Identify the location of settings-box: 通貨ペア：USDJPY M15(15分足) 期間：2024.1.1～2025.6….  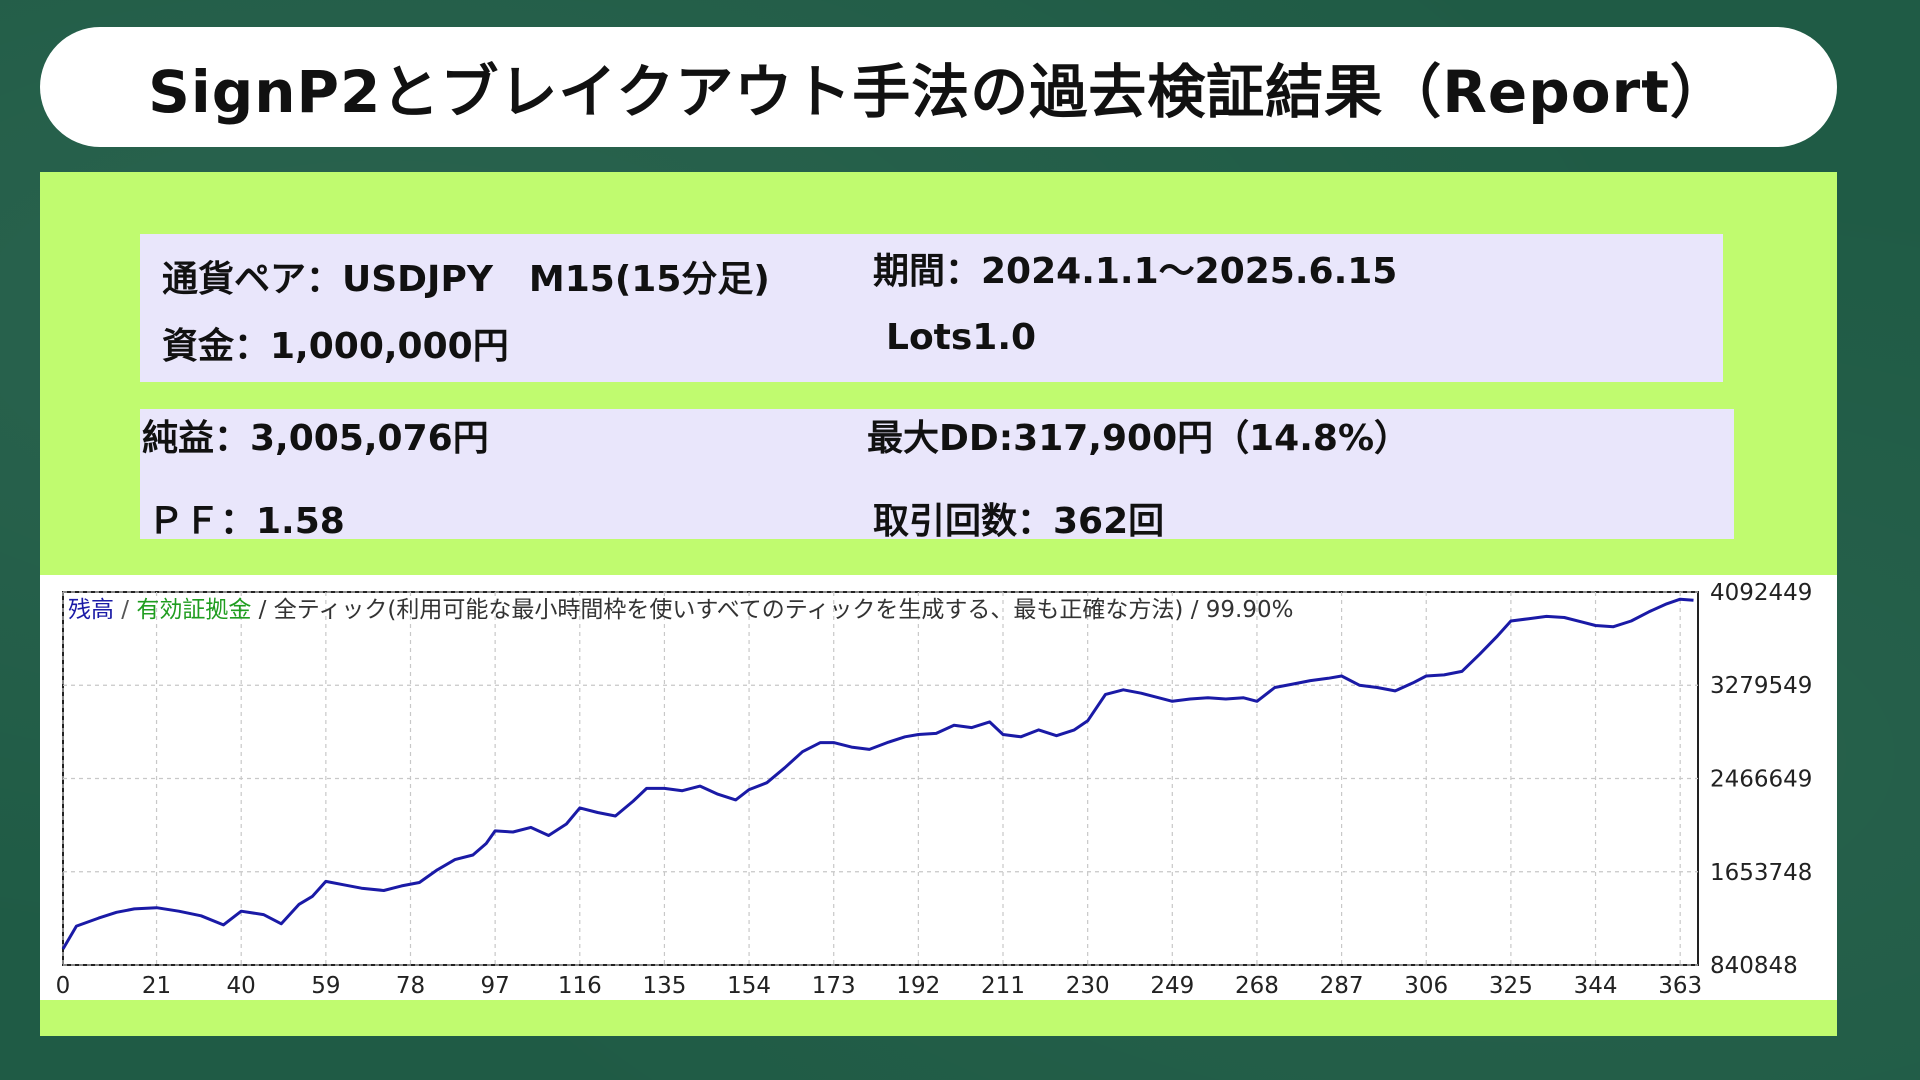
(931, 308).